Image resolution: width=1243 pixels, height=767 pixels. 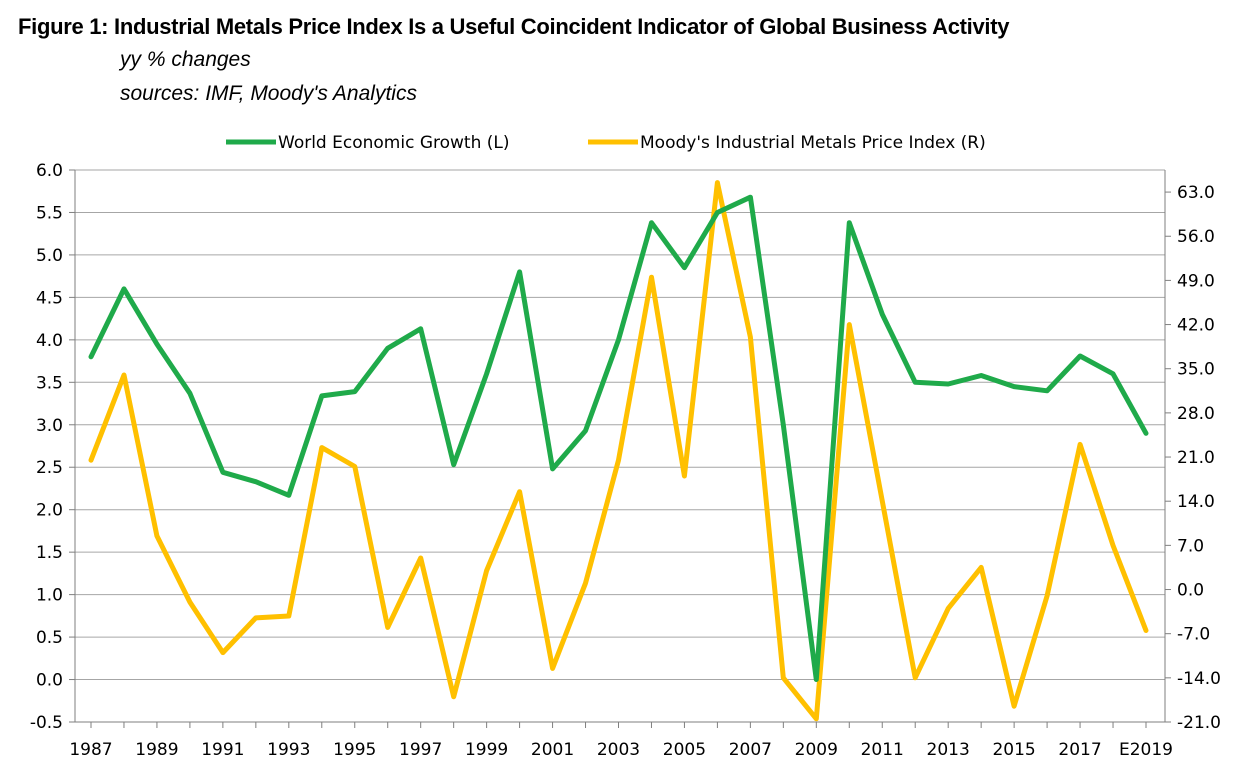 I want to click on x-axis-tick-label: 2003, so click(x=618, y=750).